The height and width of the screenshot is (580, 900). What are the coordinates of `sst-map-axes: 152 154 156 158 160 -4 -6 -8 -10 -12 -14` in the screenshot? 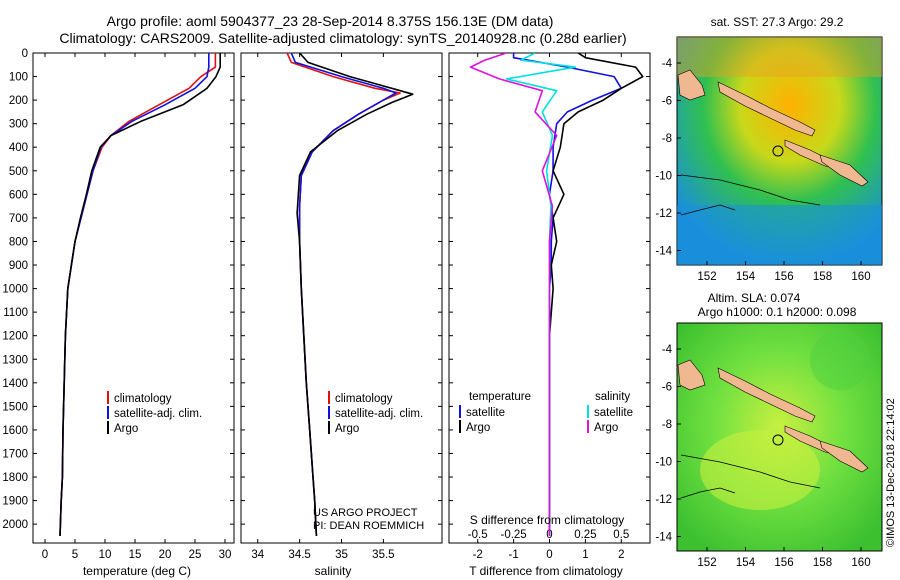 It's located at (762, 170).